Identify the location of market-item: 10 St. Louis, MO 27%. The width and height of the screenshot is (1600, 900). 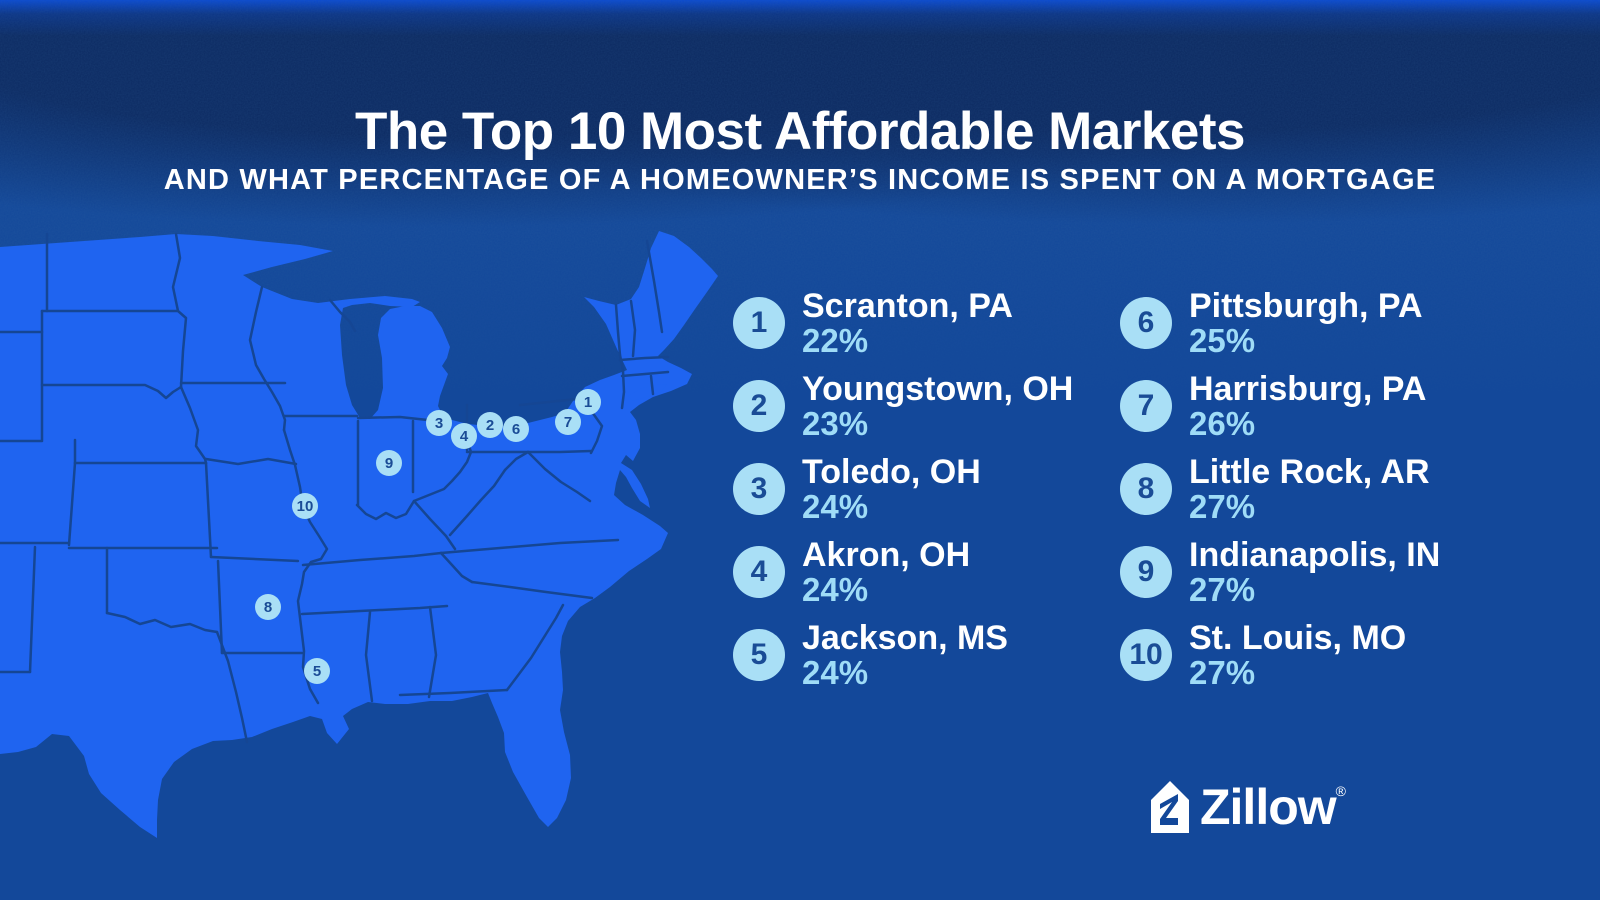
(1280, 654).